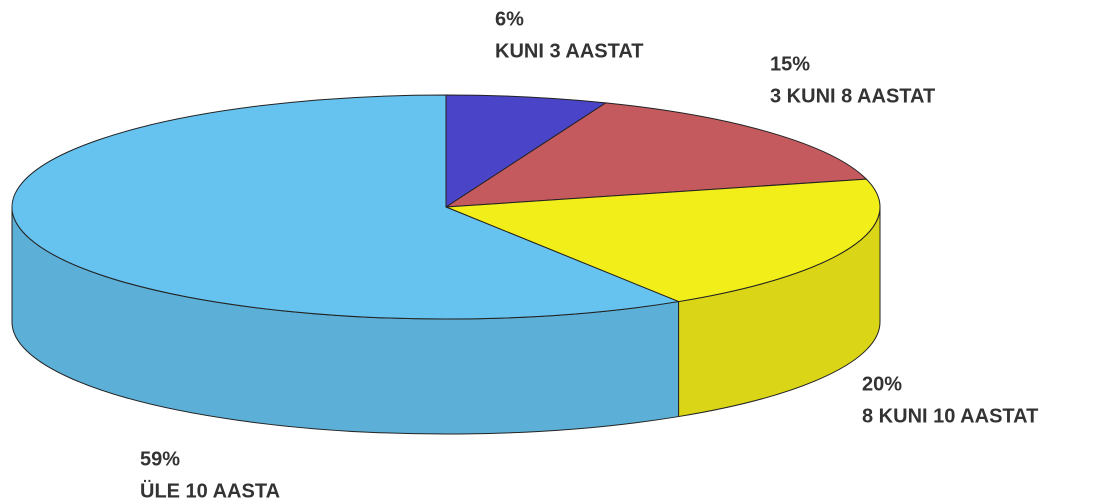 Image resolution: width=1101 pixels, height=500 pixels. Describe the element at coordinates (569, 51) in the screenshot. I see `category-label: KUNI 3 AASTAT` at that location.